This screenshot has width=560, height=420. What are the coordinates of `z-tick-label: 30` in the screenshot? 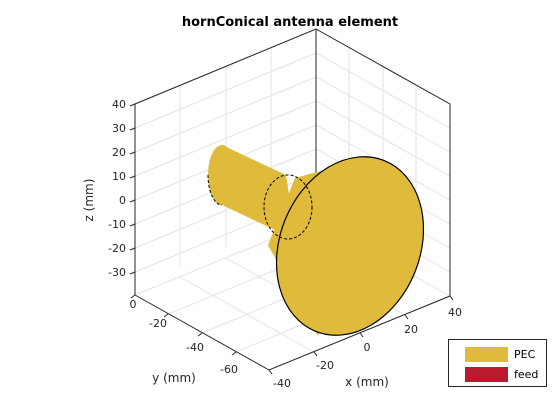 It's located at (119, 128).